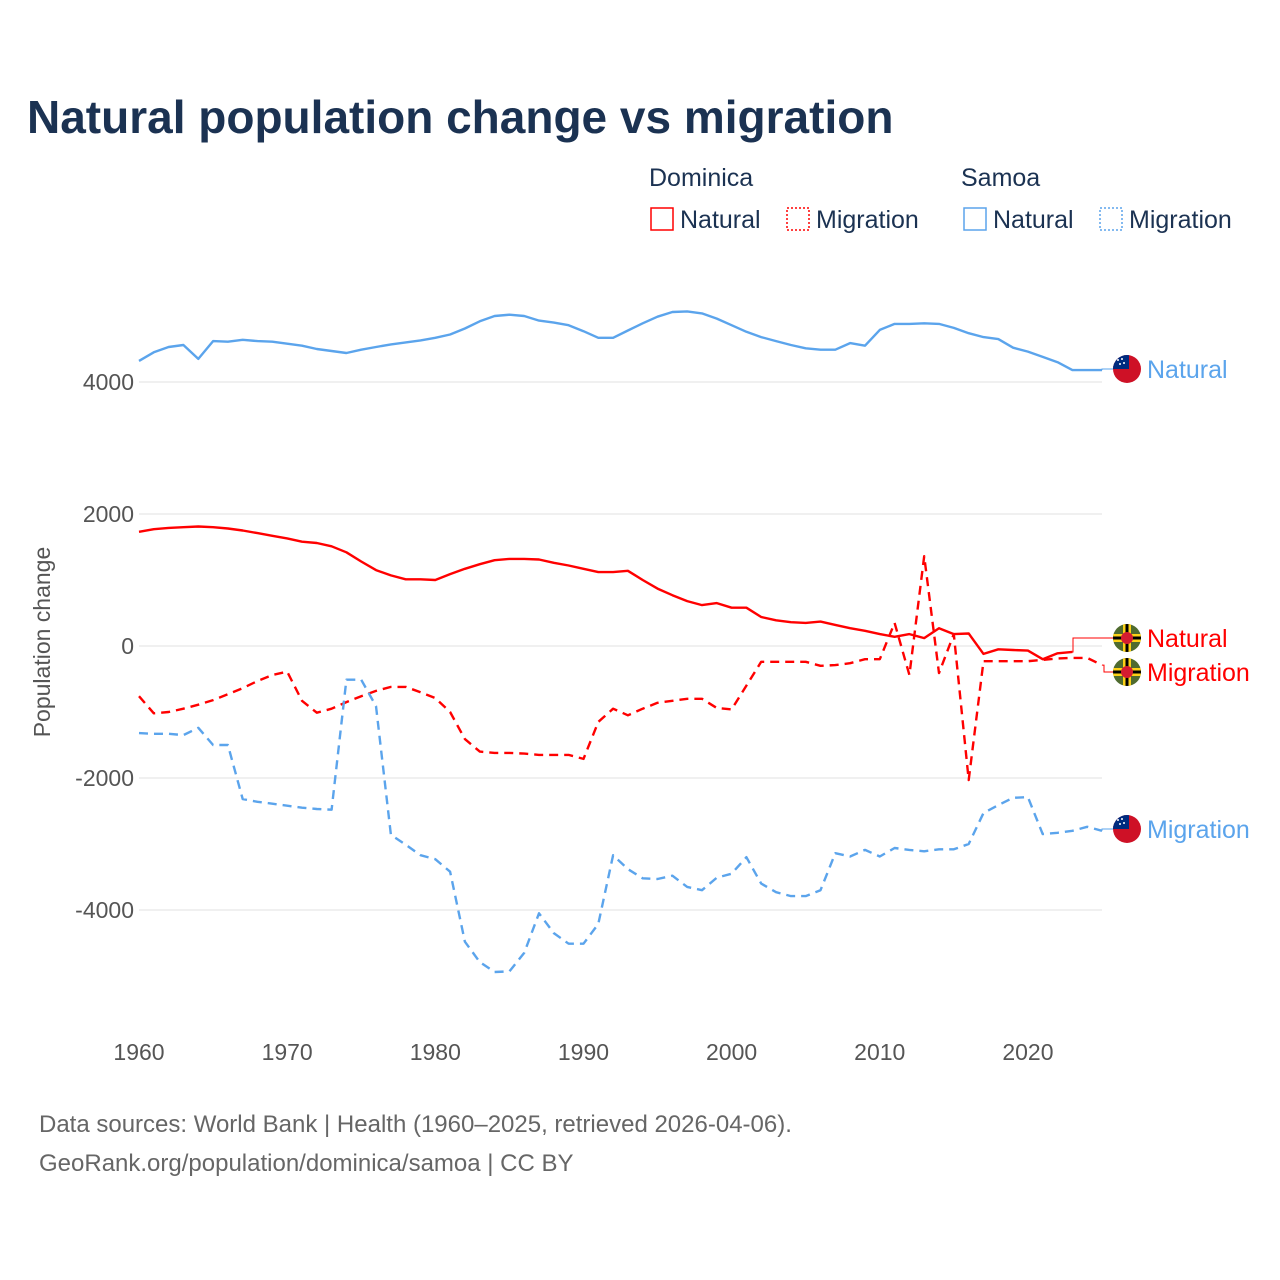 Image resolution: width=1280 pixels, height=1280 pixels. Describe the element at coordinates (127, 646) in the screenshot. I see `y-tick-label: 0` at that location.